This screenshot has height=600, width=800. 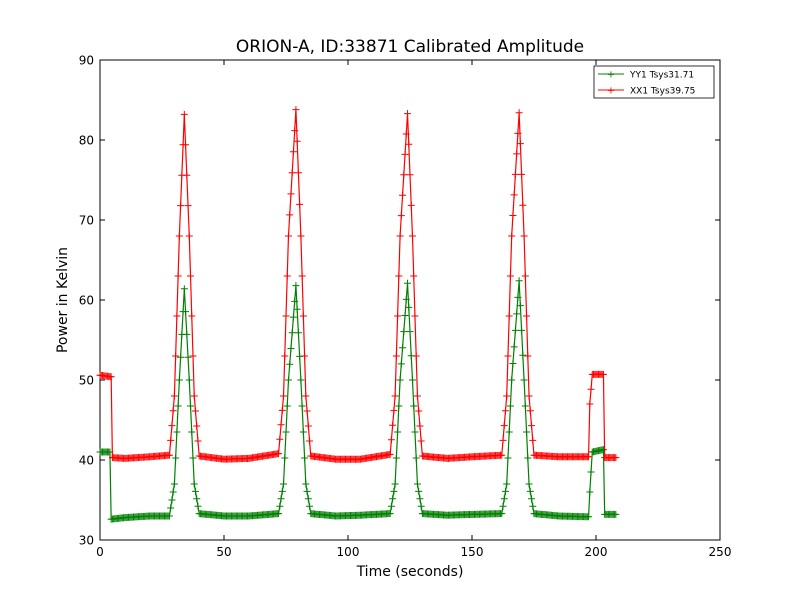 What do you see at coordinates (410, 572) in the screenshot?
I see `x-axis-label: Time (seconds)` at bounding box center [410, 572].